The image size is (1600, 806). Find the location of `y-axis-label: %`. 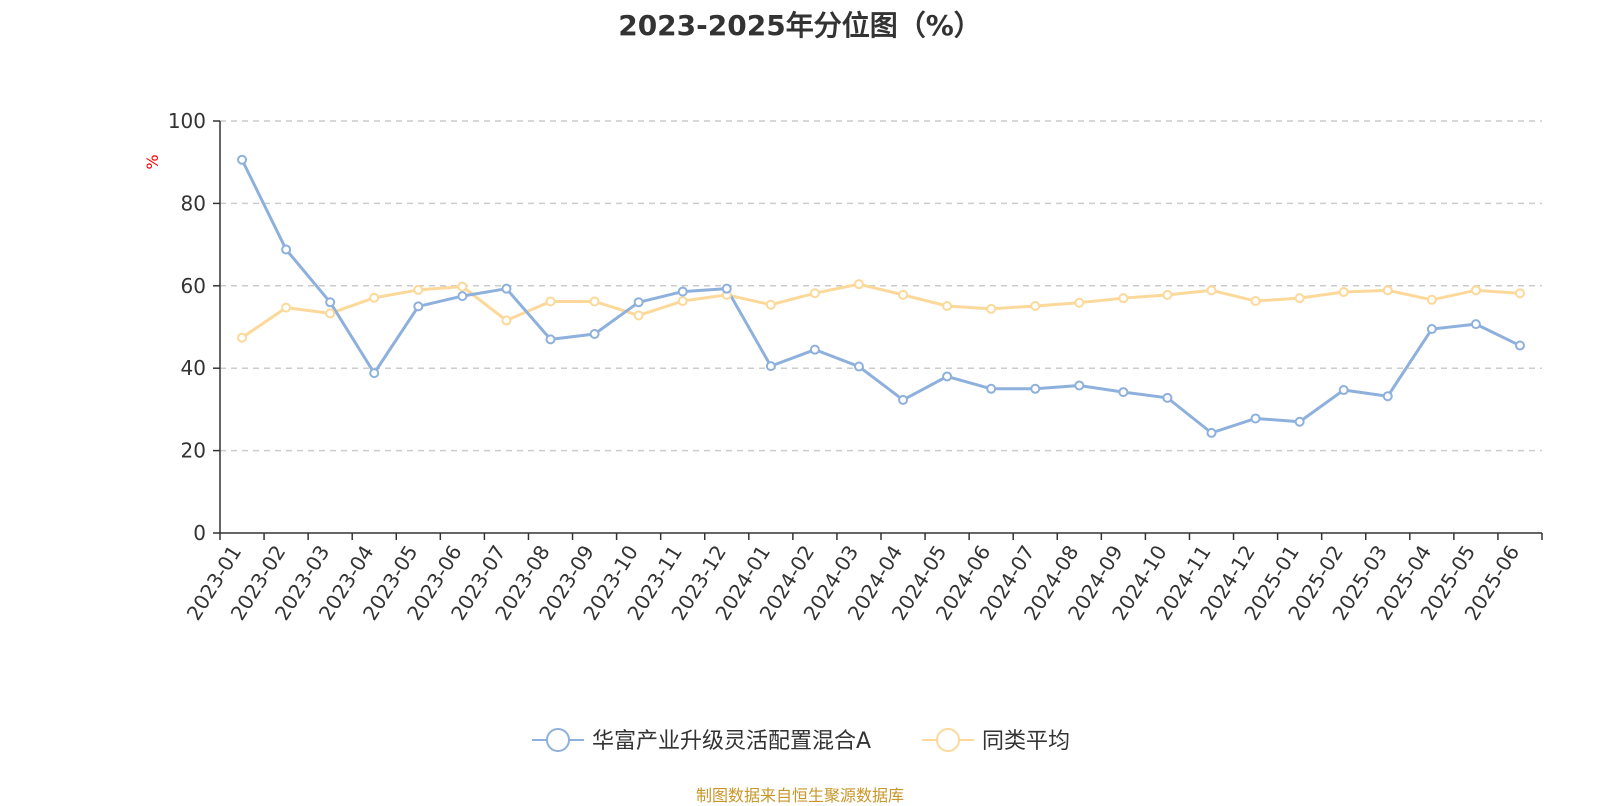

y-axis-label: % is located at coordinates (152, 161).